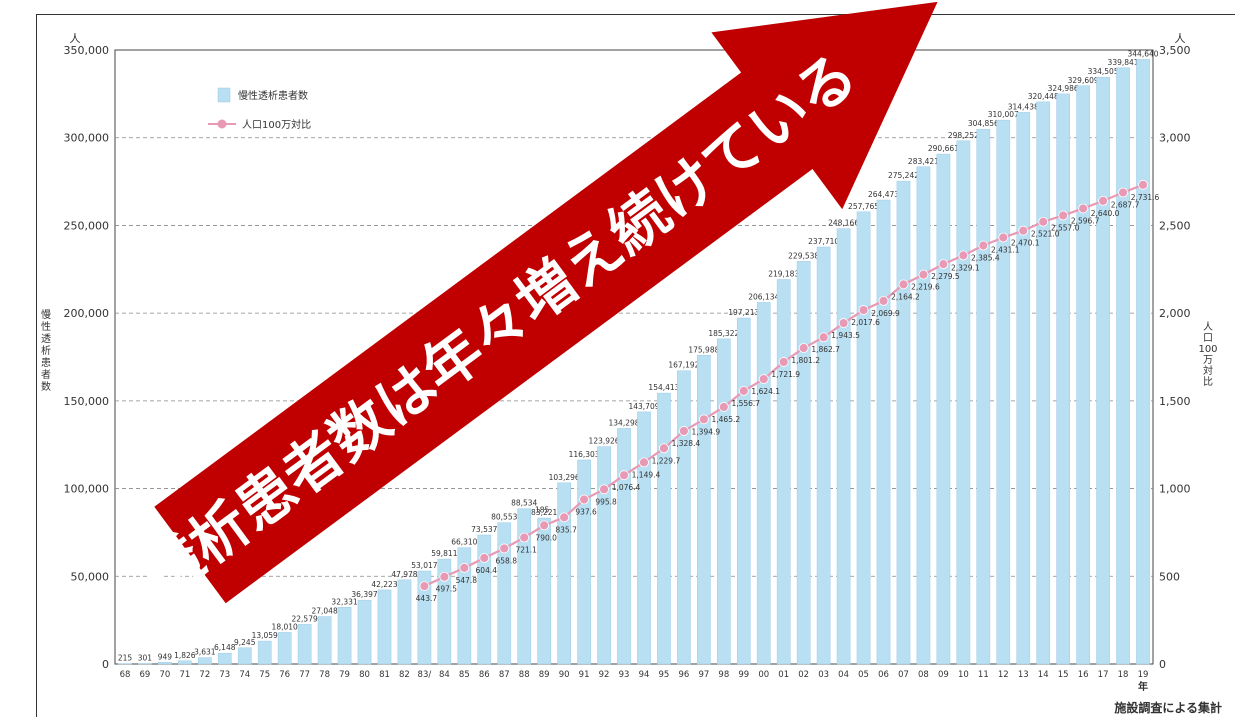  I want to click on x-tick-label: 04, so click(843, 675).